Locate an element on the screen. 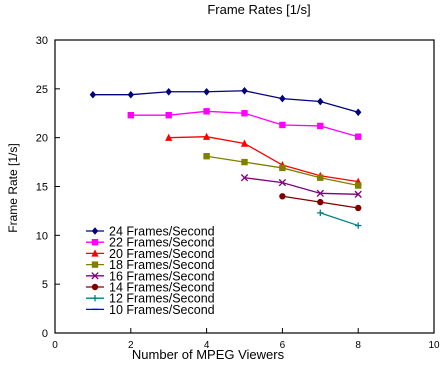  legend-entry: 18 Frames/Second is located at coordinates (150, 265).